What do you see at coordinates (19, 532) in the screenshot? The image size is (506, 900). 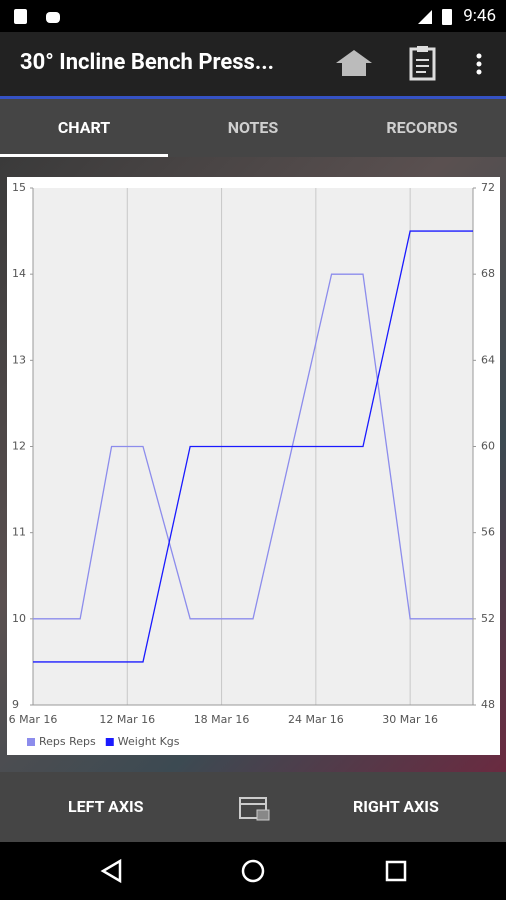 I see `y-tick-label: 11` at bounding box center [19, 532].